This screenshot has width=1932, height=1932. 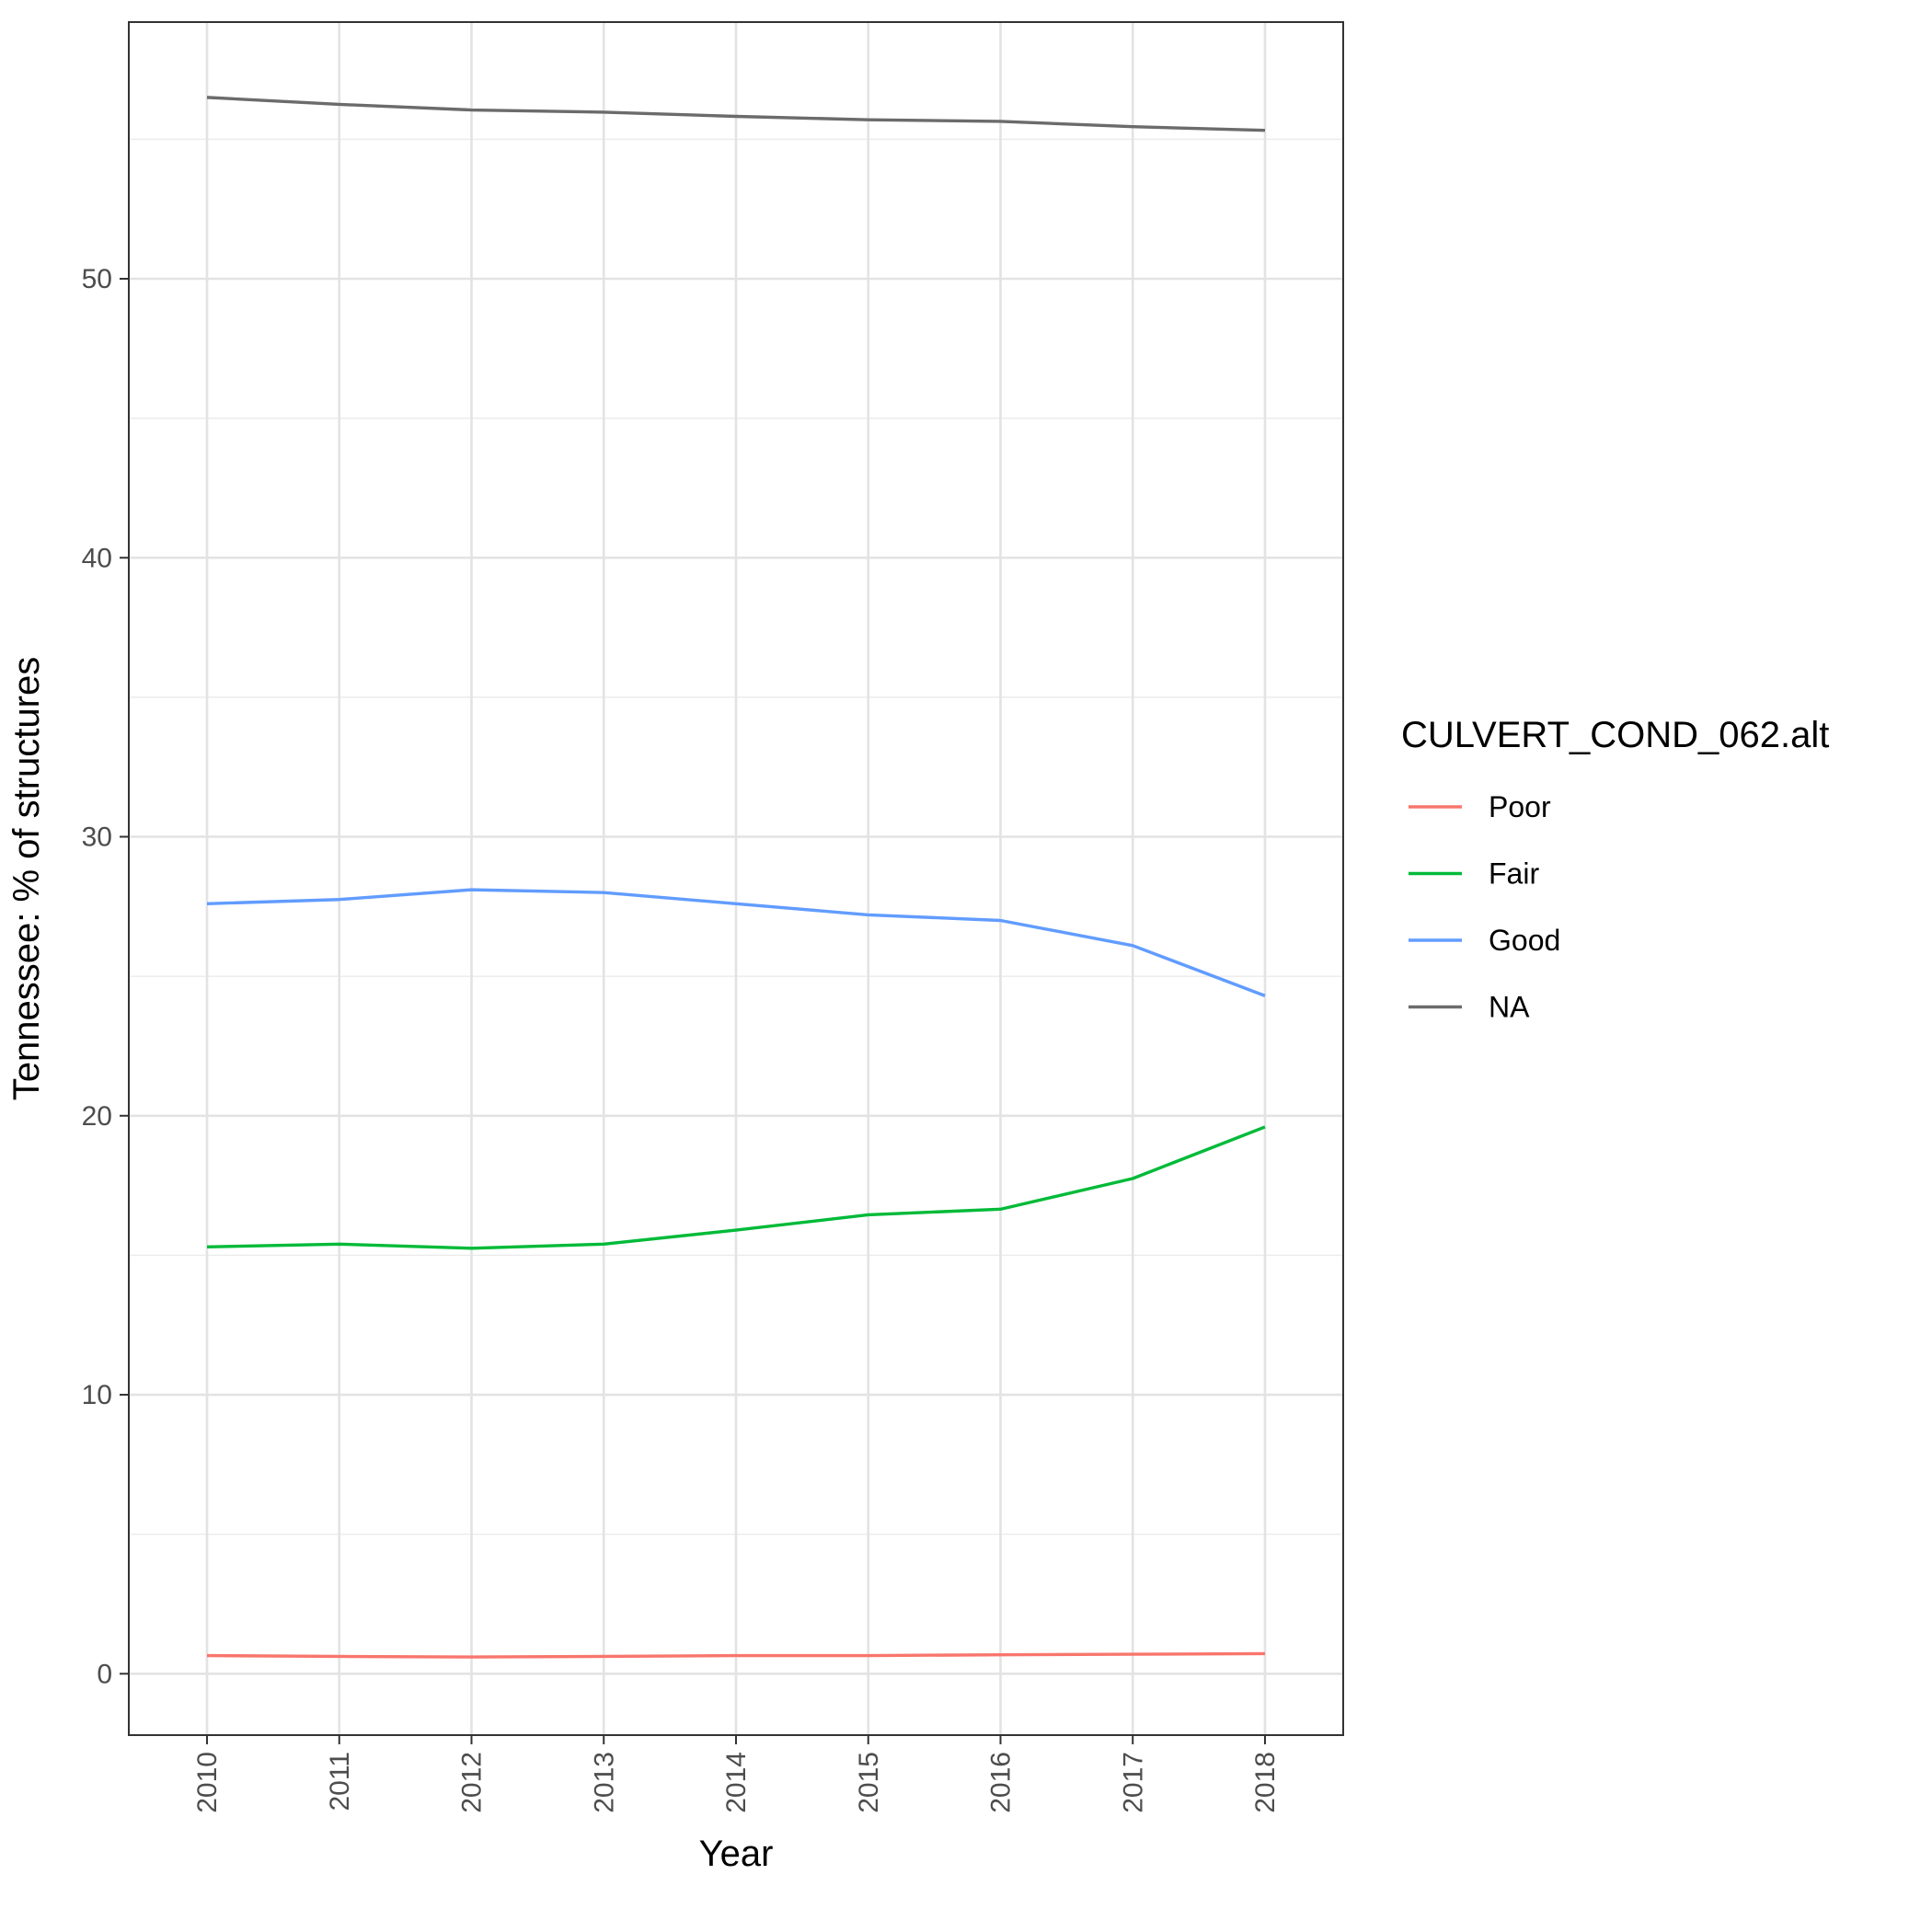 What do you see at coordinates (736, 1655) in the screenshot?
I see `series-line-poor` at bounding box center [736, 1655].